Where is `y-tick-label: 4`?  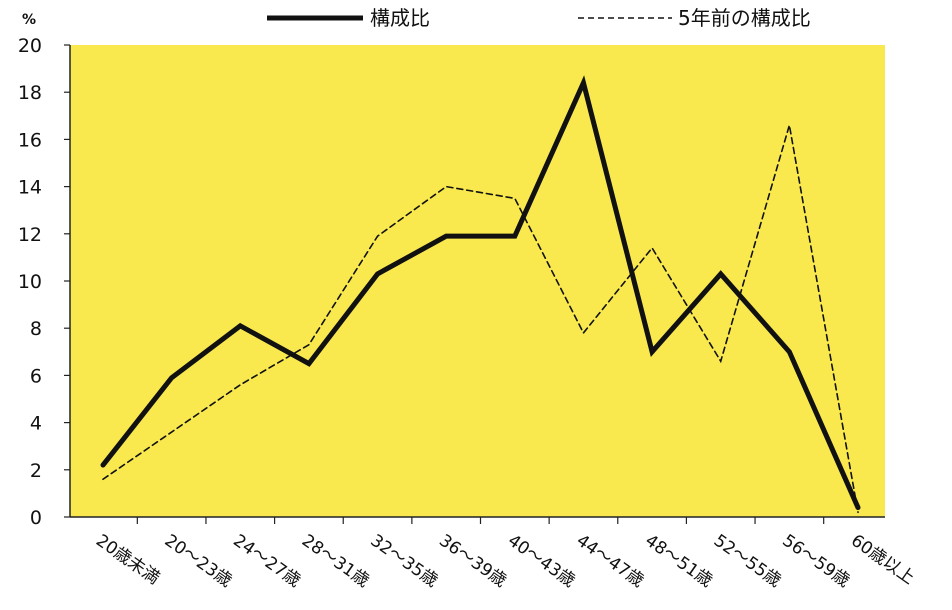 y-tick-label: 4 is located at coordinates (36, 424).